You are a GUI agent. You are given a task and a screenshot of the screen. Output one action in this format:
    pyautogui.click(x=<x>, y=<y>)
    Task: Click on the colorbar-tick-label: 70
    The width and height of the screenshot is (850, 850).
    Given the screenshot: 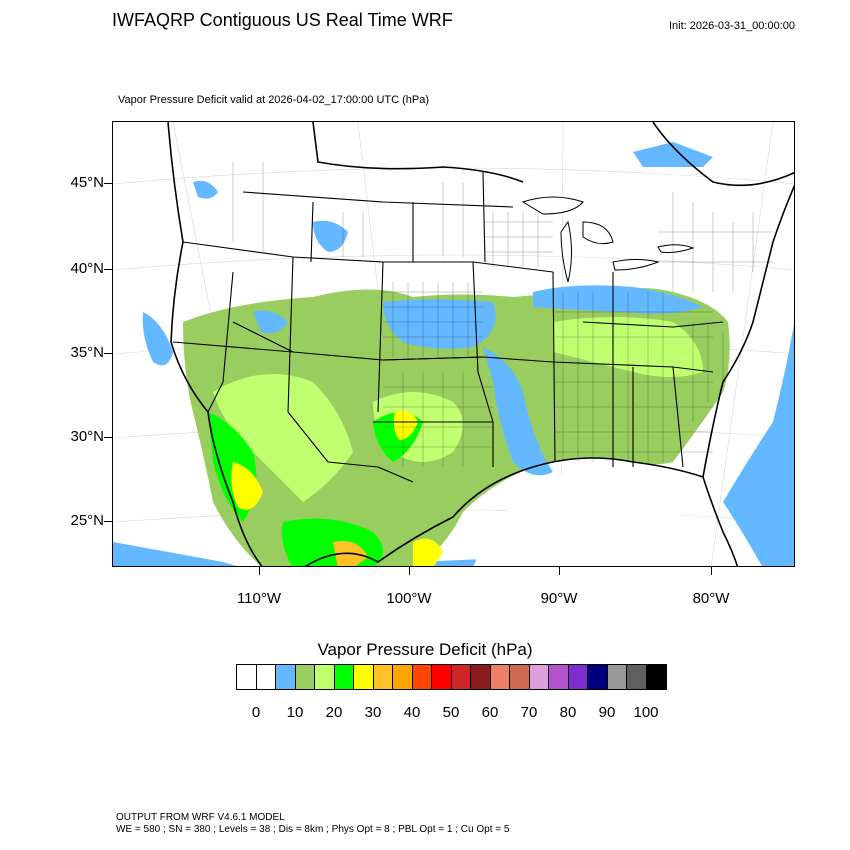 What is the action you would take?
    pyautogui.click(x=529, y=712)
    